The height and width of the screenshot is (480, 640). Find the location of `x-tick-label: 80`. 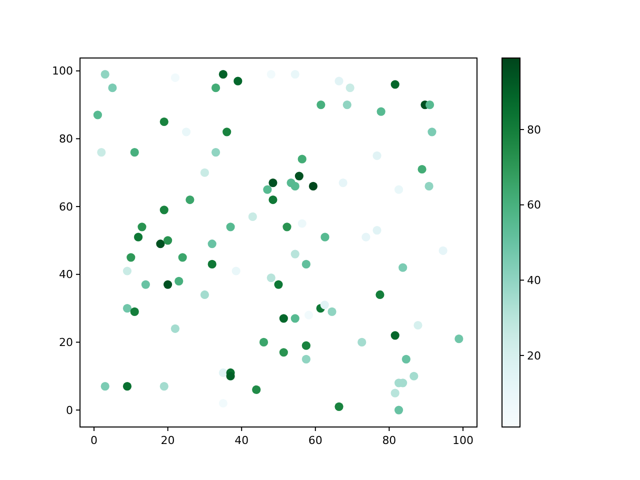

x-tick-label: 80 is located at coordinates (389, 440).